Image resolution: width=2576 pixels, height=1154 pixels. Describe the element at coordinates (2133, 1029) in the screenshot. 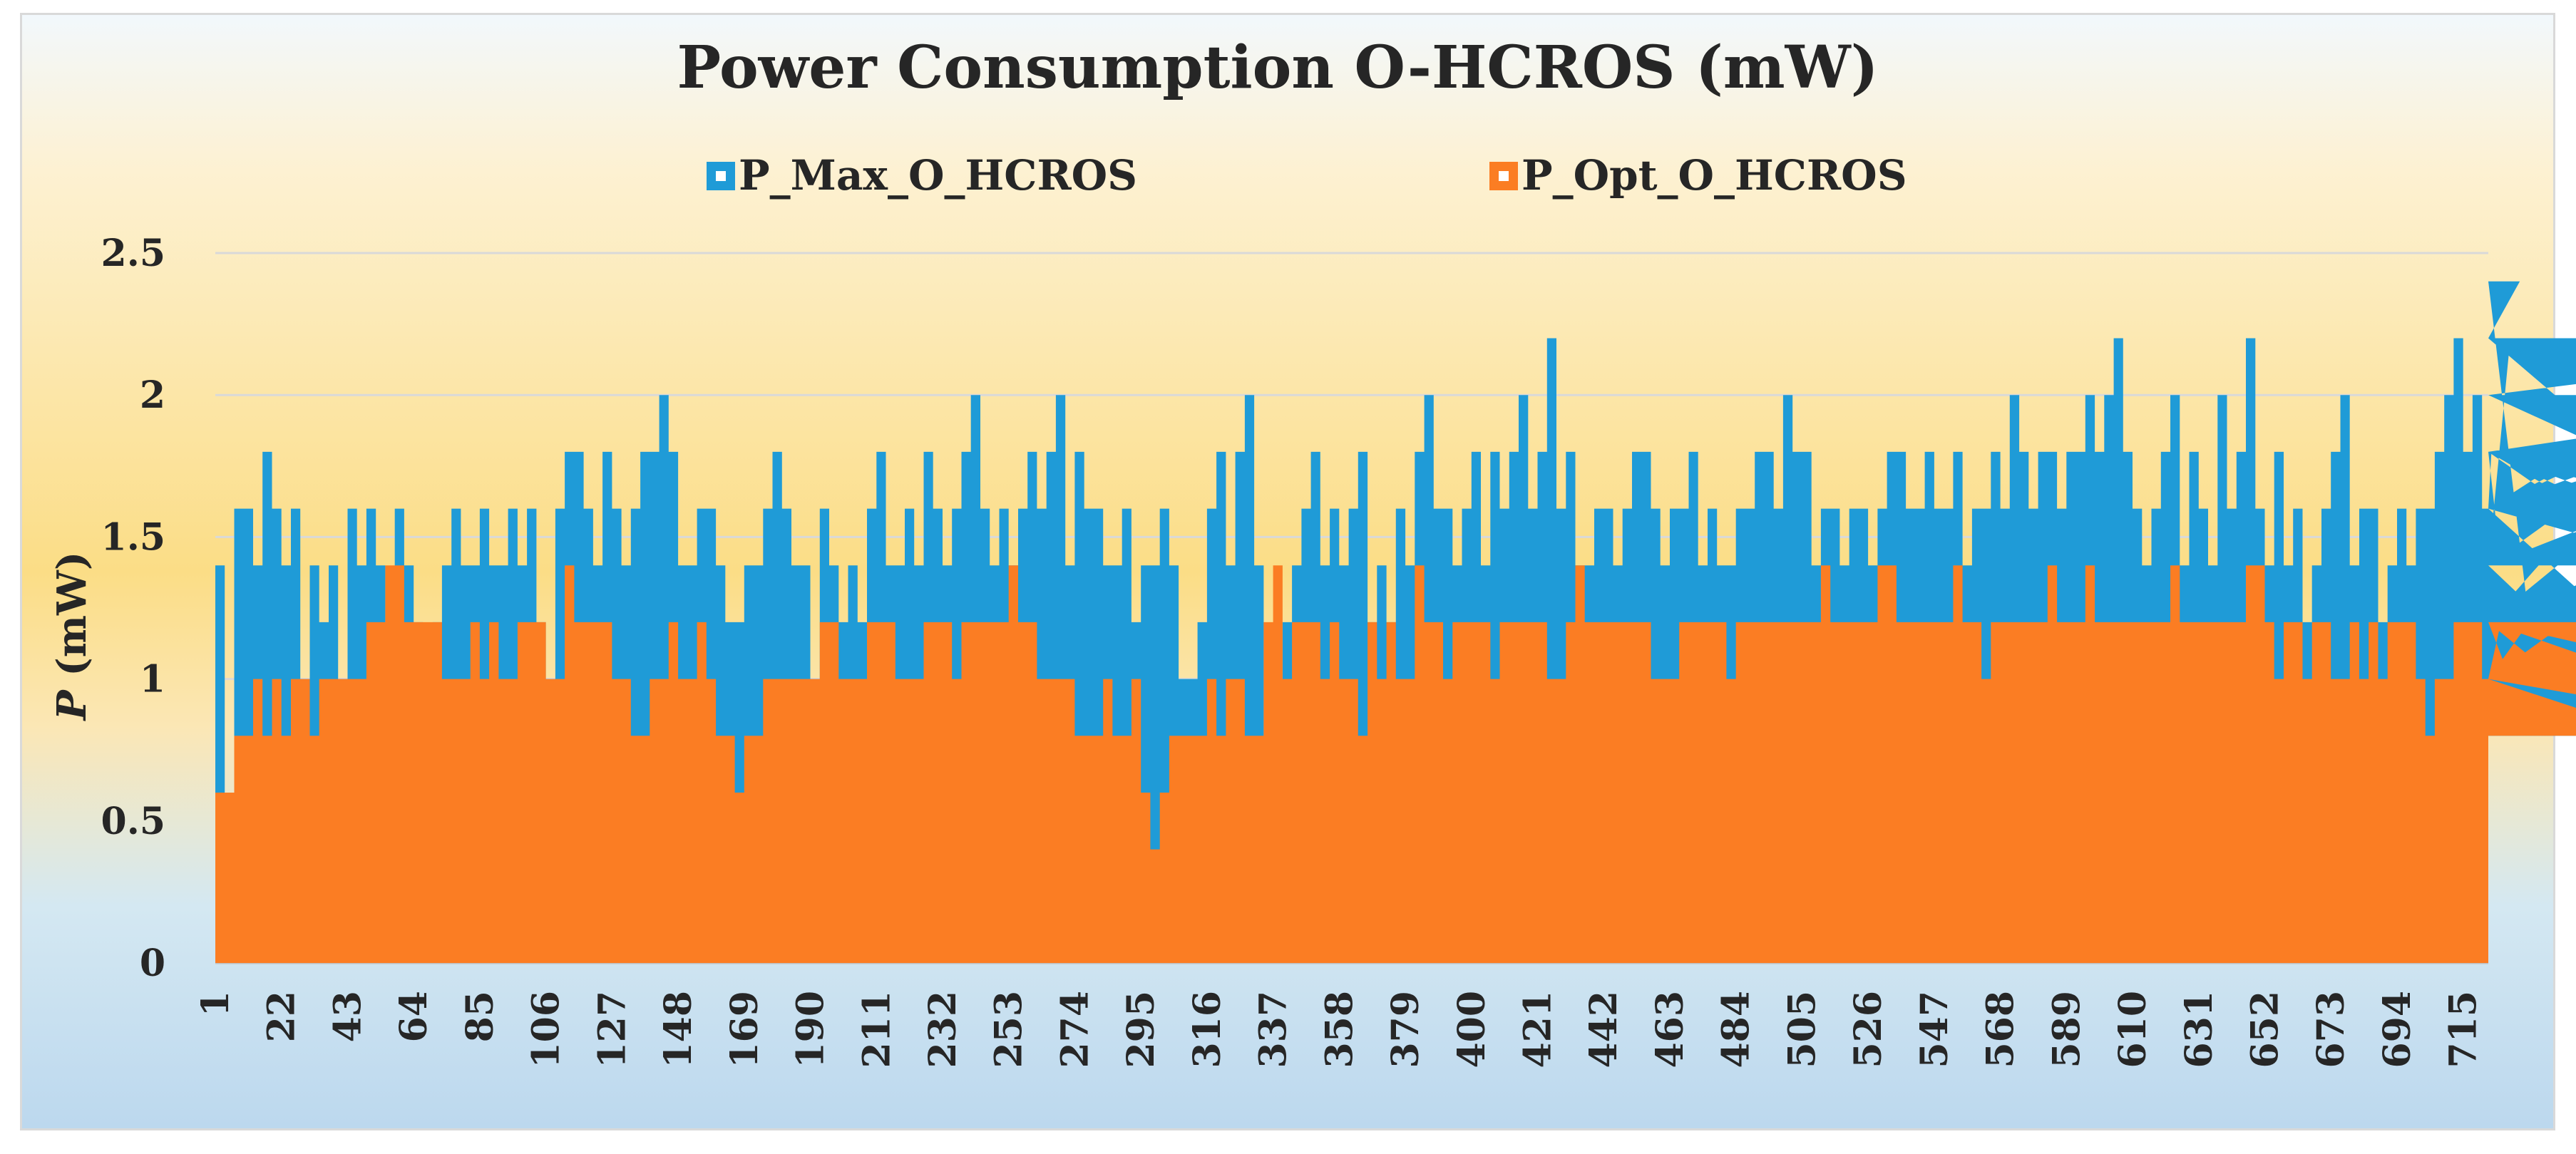

I see `x-tick-label-29: 610` at that location.